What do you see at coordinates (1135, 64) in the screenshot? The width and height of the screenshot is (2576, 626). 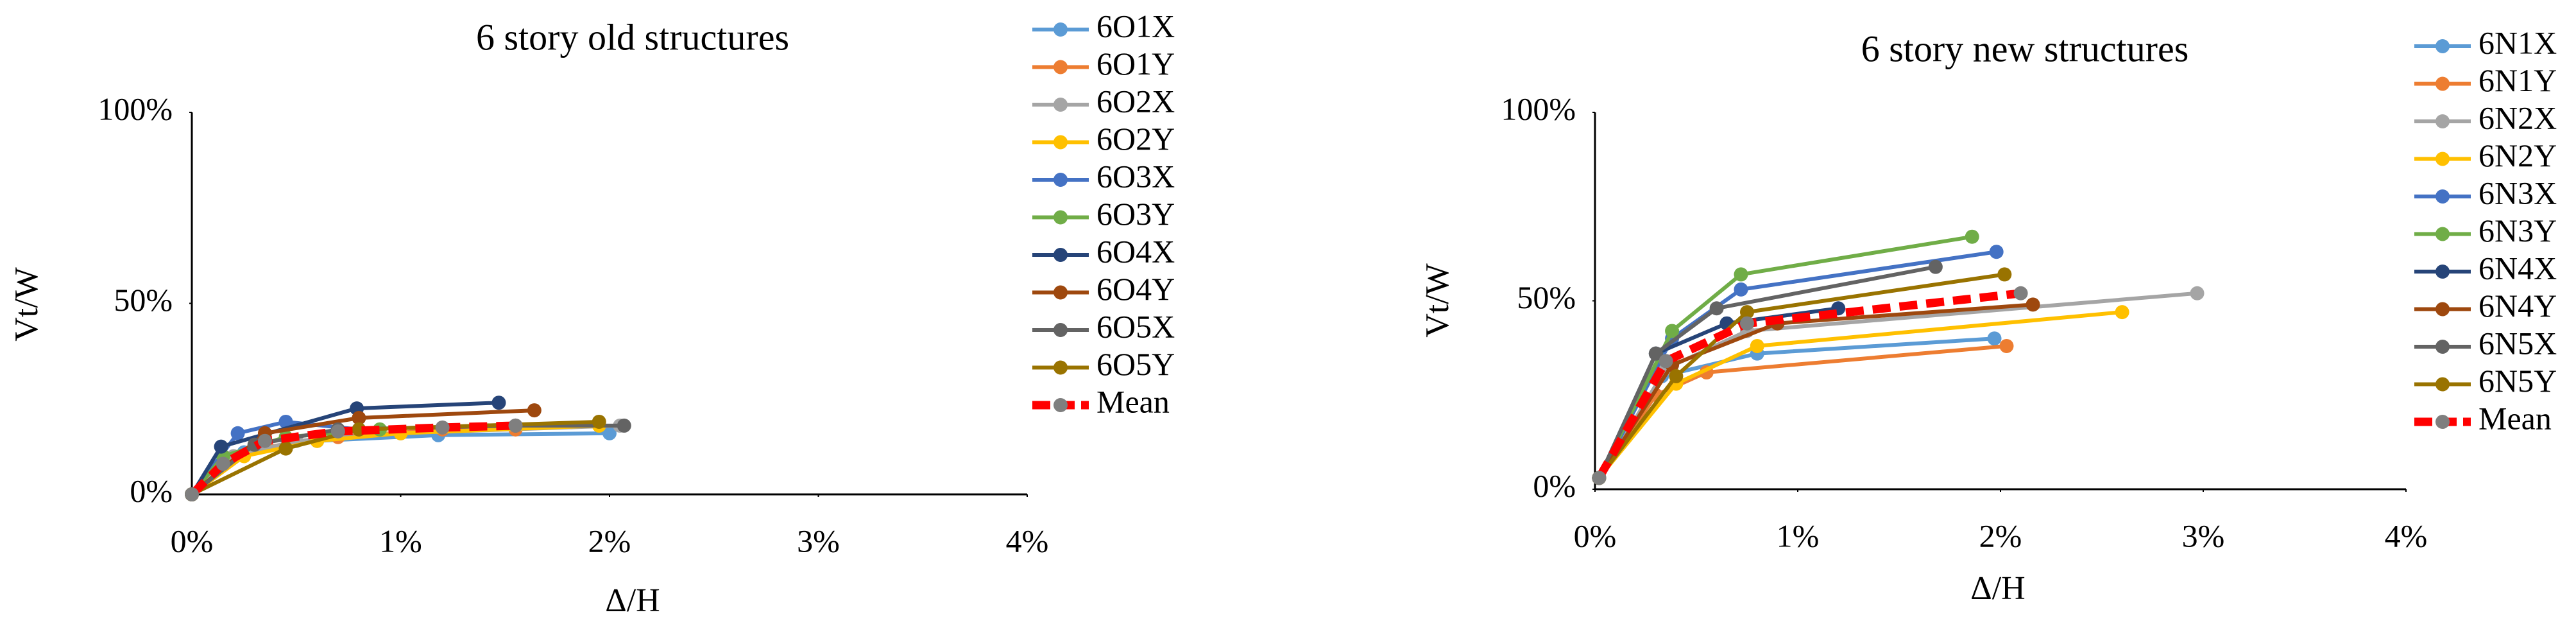 I see `legend-label: 6O1Y` at bounding box center [1135, 64].